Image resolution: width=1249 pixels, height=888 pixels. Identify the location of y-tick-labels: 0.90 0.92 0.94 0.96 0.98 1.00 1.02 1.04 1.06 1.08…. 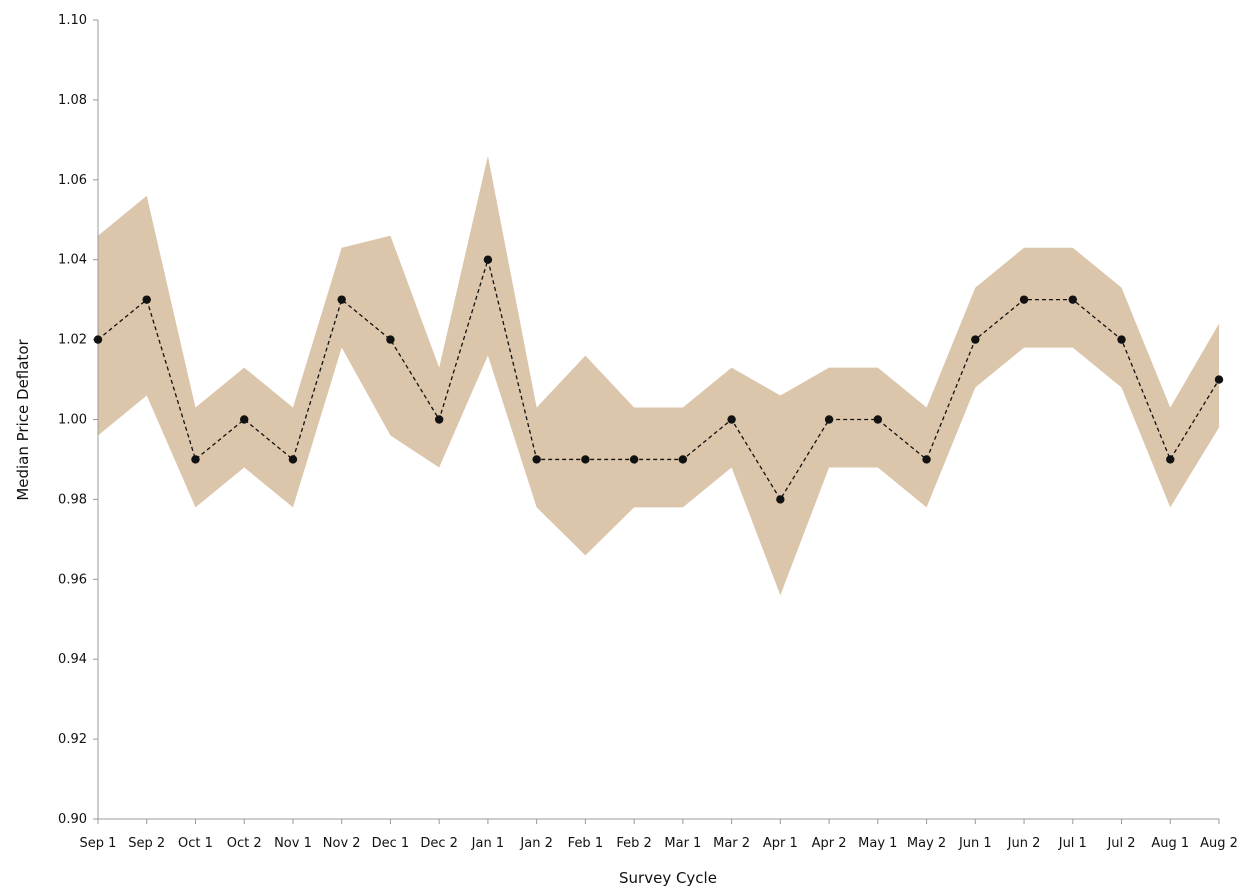
(72, 420).